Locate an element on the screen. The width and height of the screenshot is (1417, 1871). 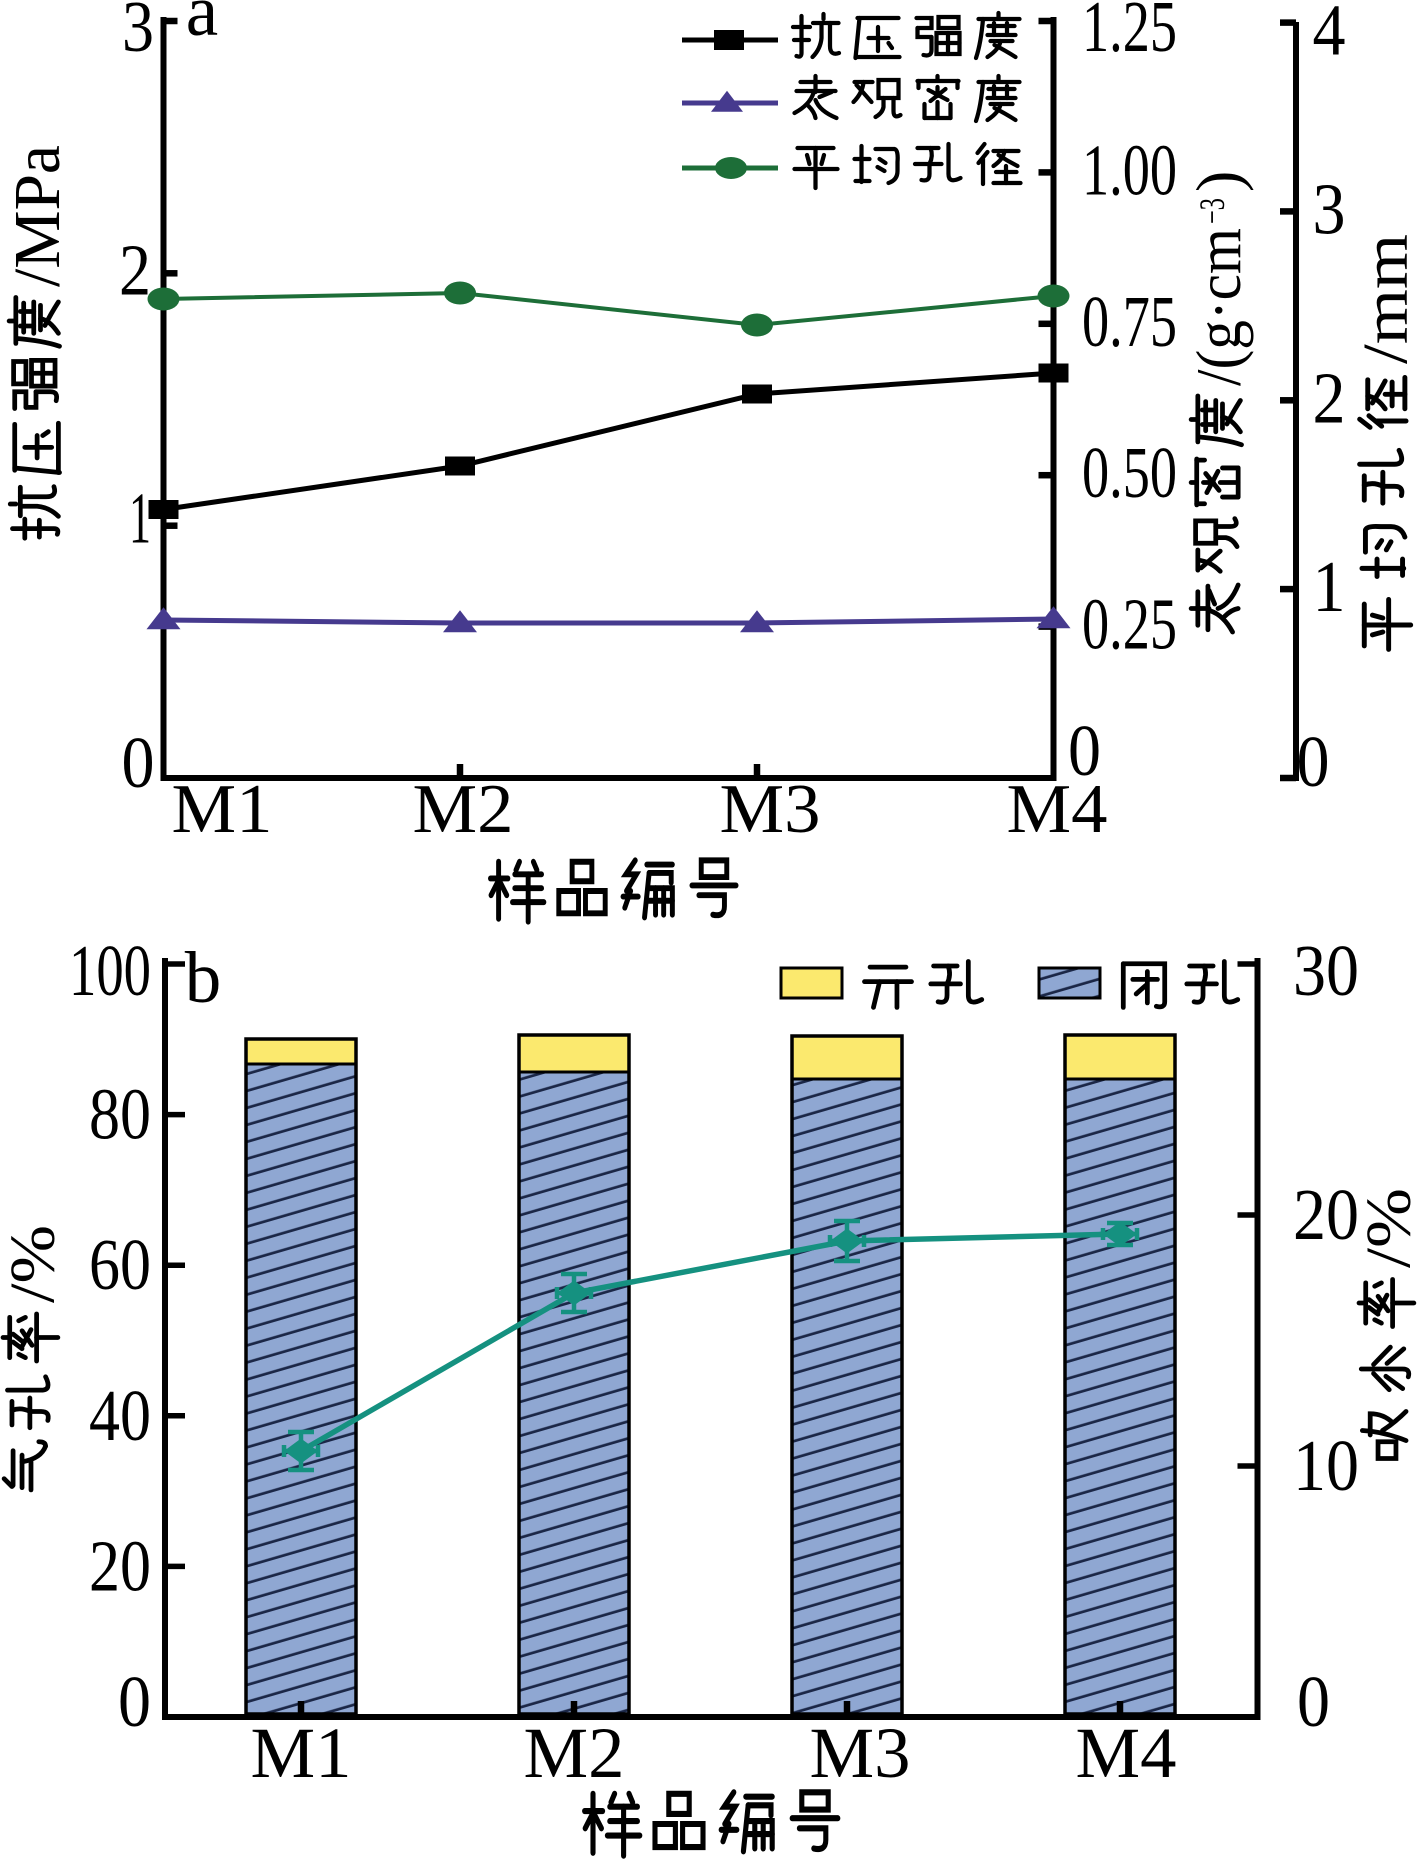
svg-text: b is located at coordinates (203, 977).